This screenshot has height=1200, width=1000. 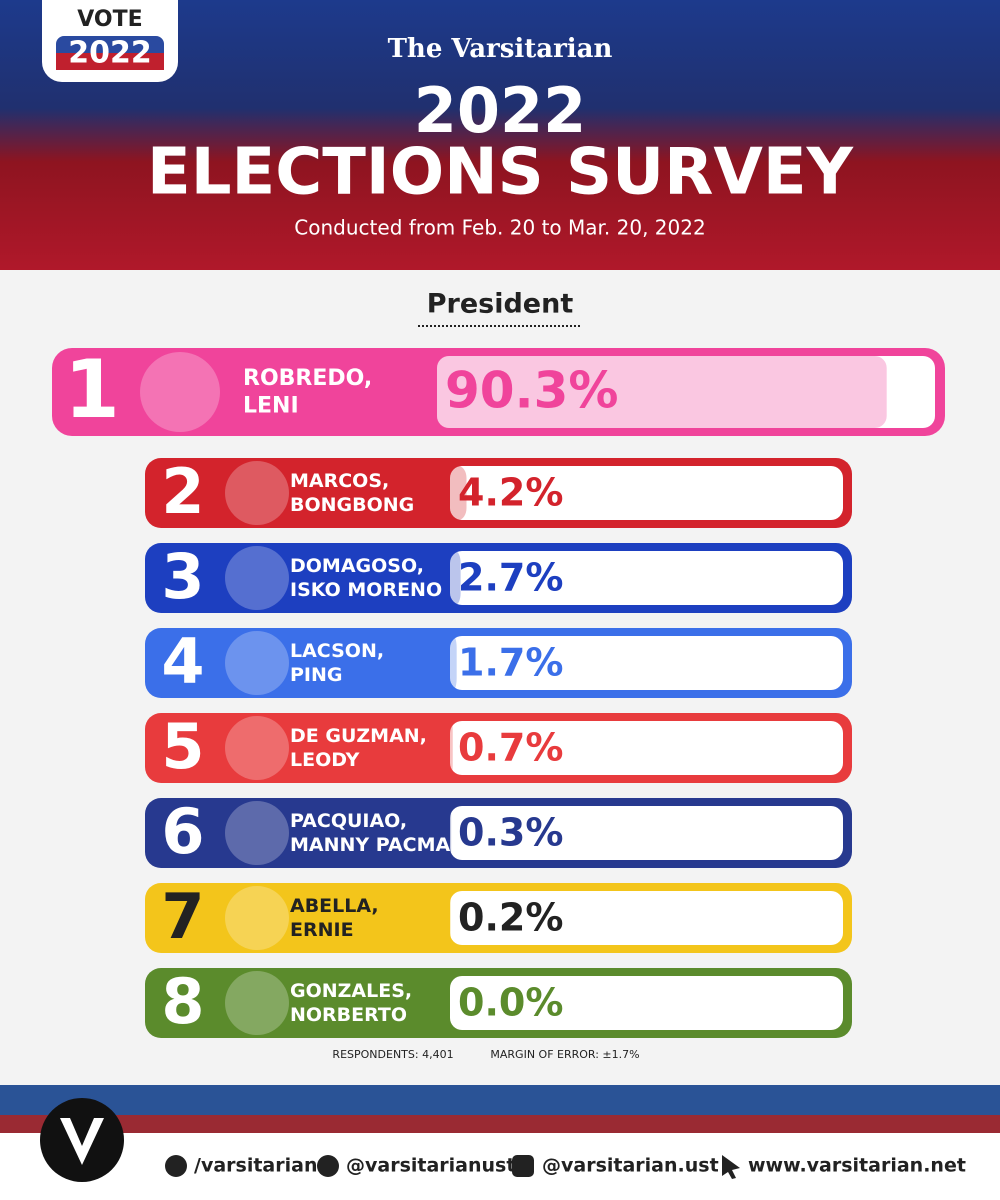 What do you see at coordinates (564, 1054) in the screenshot?
I see `margin-of-error: MARGIN OF ERROR: ±1.7%` at bounding box center [564, 1054].